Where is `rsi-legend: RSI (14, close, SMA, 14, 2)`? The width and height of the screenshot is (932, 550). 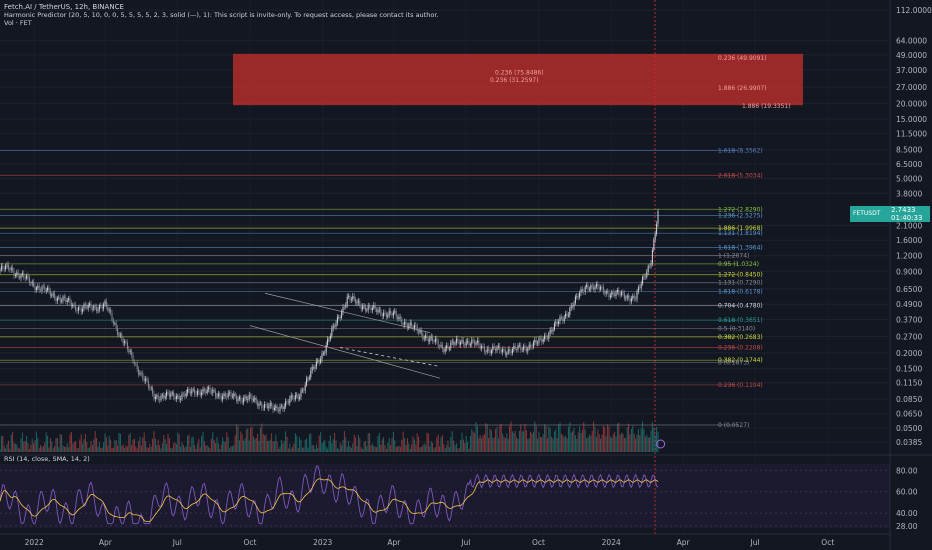
rsi-legend: RSI (14, close, SMA, 14, 2) is located at coordinates (47, 459).